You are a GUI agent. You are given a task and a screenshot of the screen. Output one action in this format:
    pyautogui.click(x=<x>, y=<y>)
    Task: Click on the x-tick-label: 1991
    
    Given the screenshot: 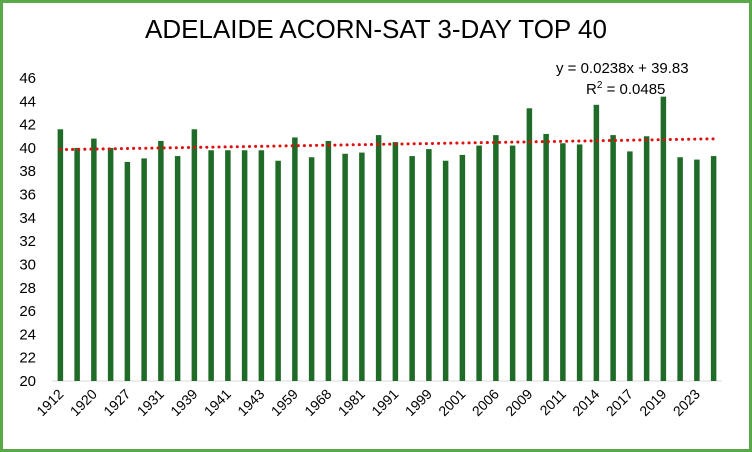 What is the action you would take?
    pyautogui.click(x=384, y=402)
    